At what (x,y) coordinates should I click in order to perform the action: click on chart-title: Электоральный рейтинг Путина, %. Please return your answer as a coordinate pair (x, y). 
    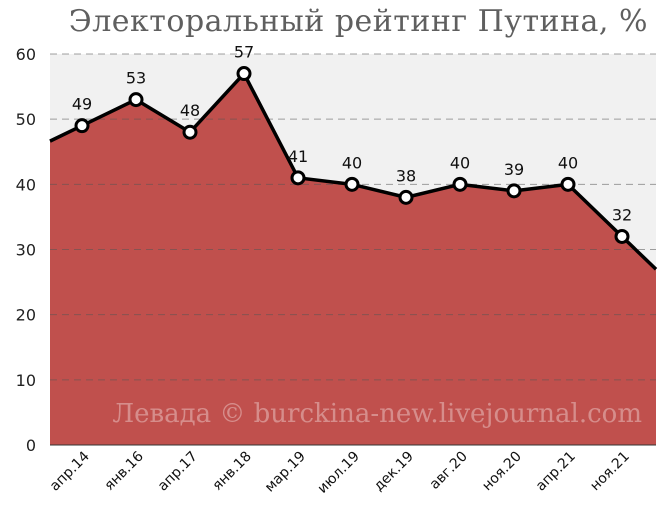
    Looking at the image, I should click on (358, 21).